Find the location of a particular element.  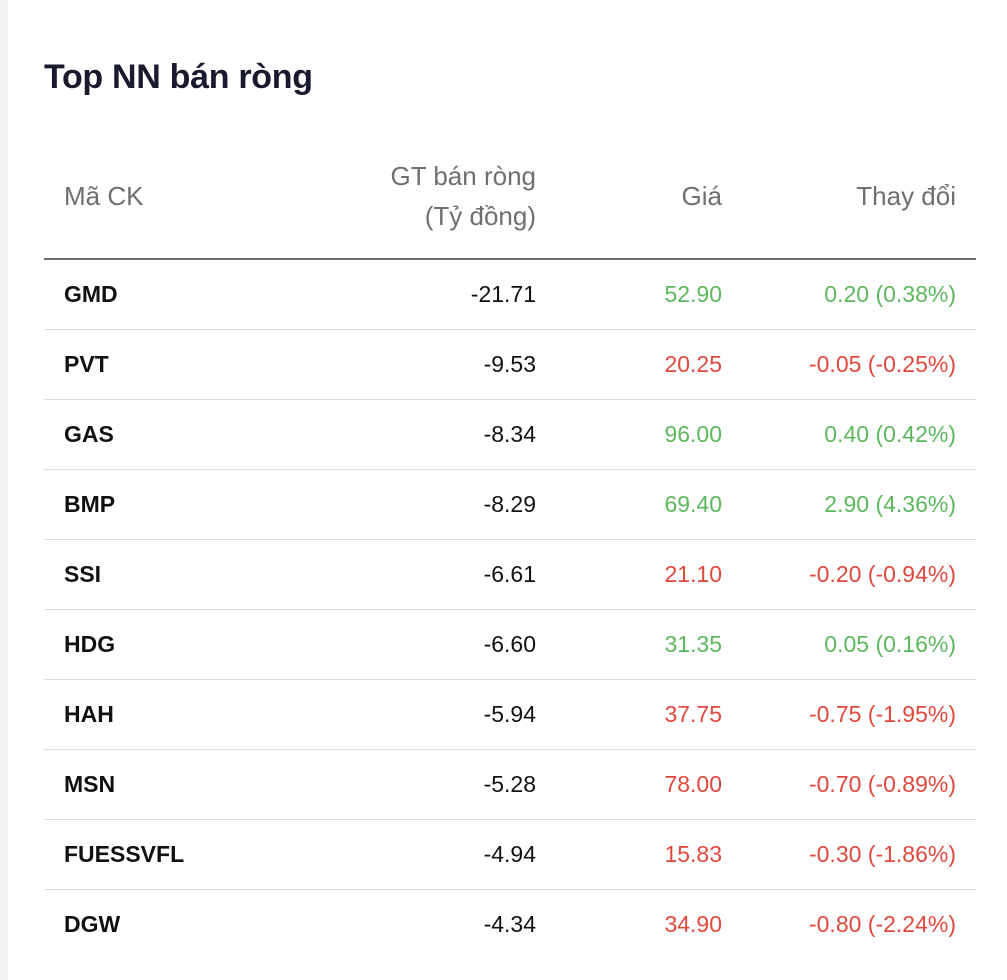

stock-code: PVT is located at coordinates (86, 364).